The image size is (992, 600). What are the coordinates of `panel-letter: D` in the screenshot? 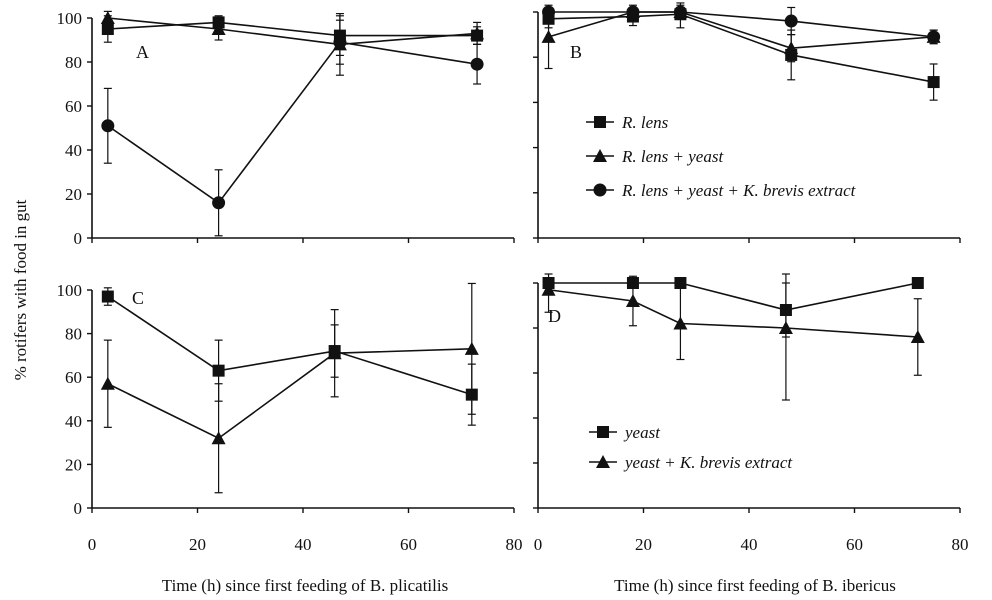 It's located at (554, 316).